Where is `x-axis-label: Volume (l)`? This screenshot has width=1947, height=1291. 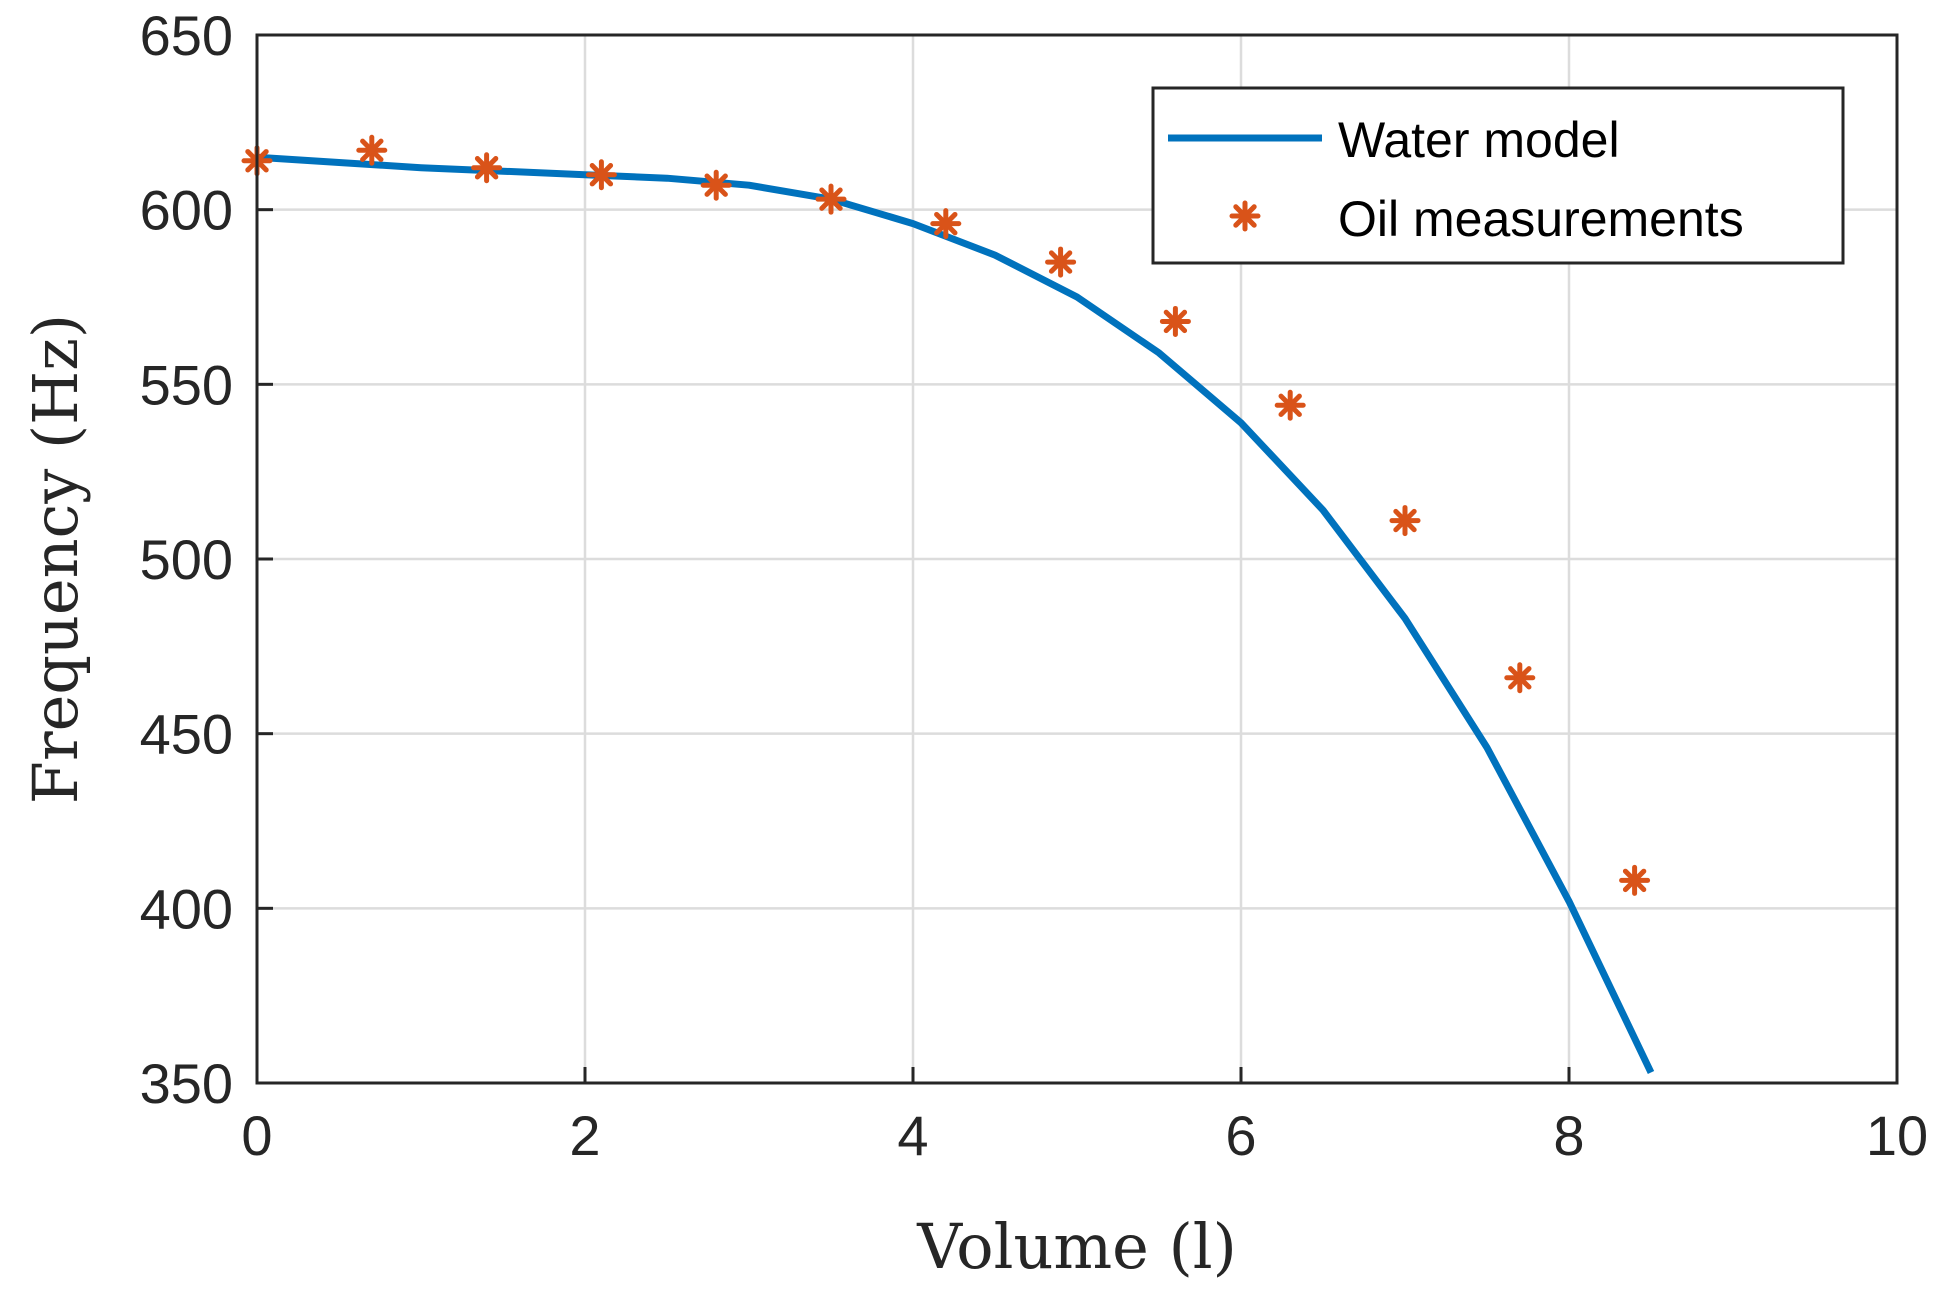 x-axis-label: Volume (l) is located at coordinates (1076, 1246).